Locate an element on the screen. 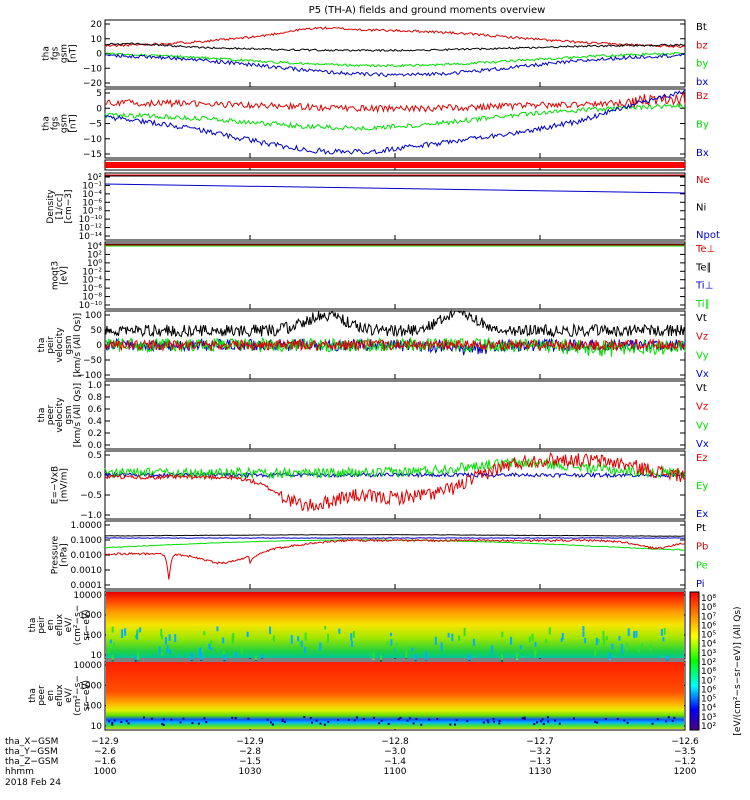 The width and height of the screenshot is (750, 800). trace-bx is located at coordinates (395, 65).